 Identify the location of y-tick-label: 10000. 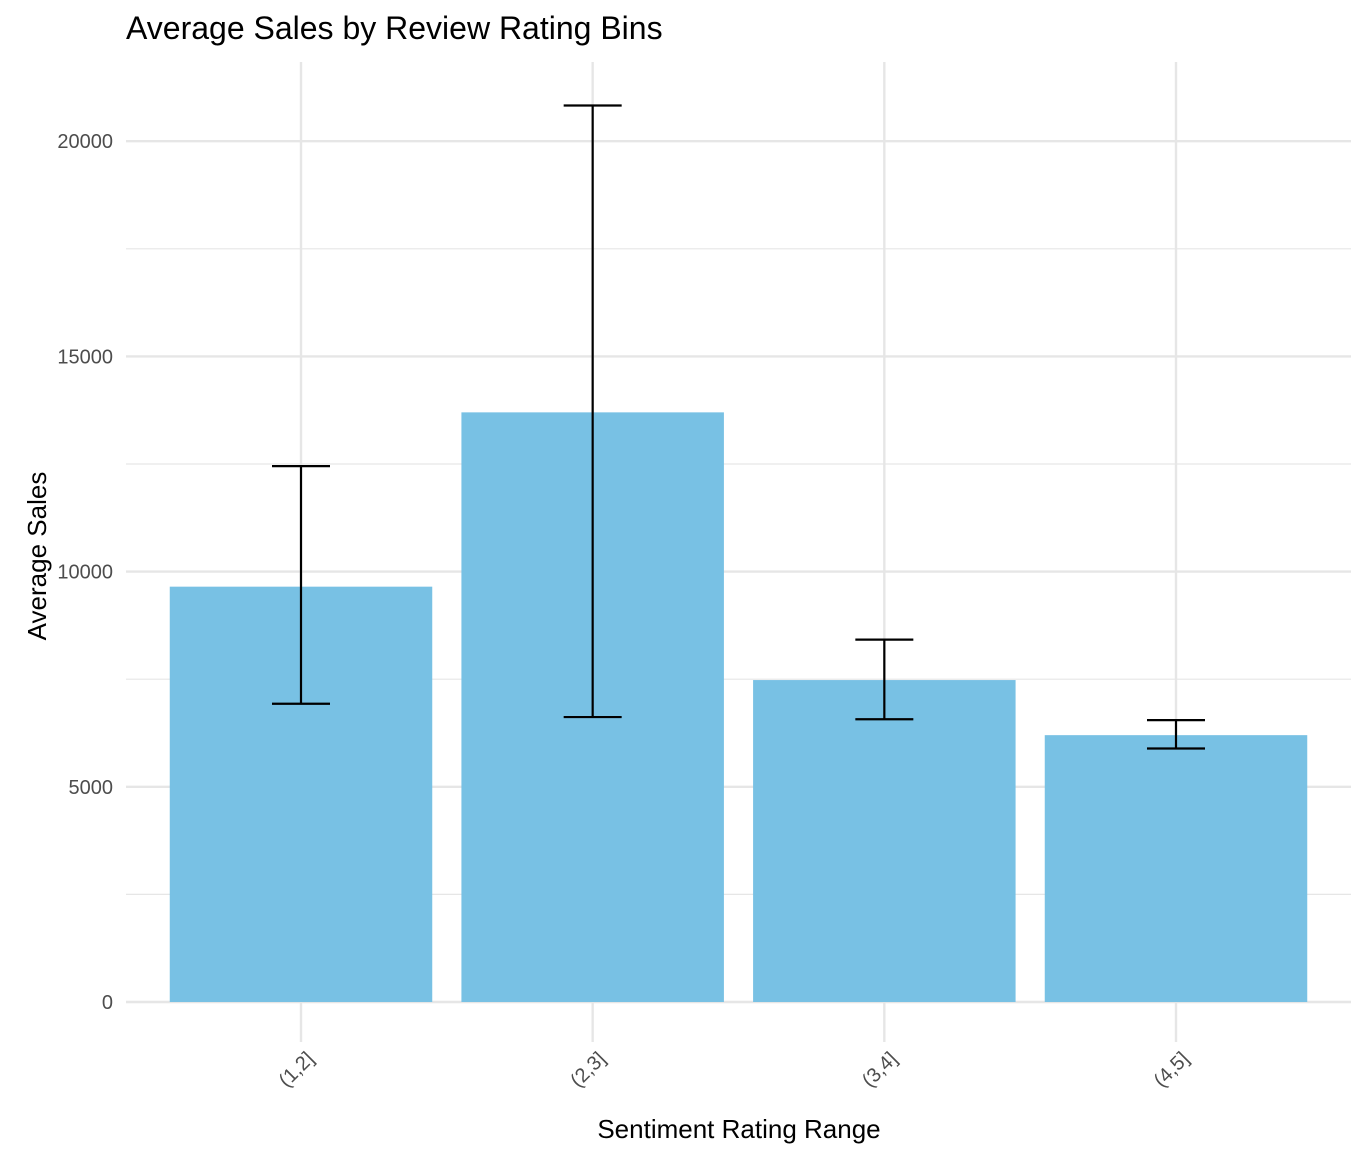
(85, 573).